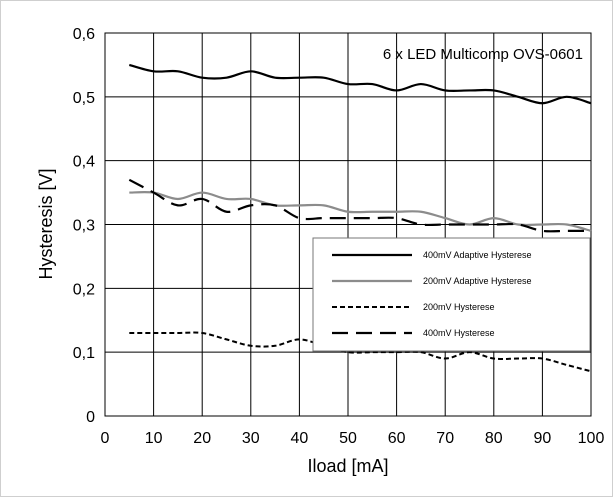 The image size is (613, 497). What do you see at coordinates (300, 438) in the screenshot?
I see `x-tick-label: 40` at bounding box center [300, 438].